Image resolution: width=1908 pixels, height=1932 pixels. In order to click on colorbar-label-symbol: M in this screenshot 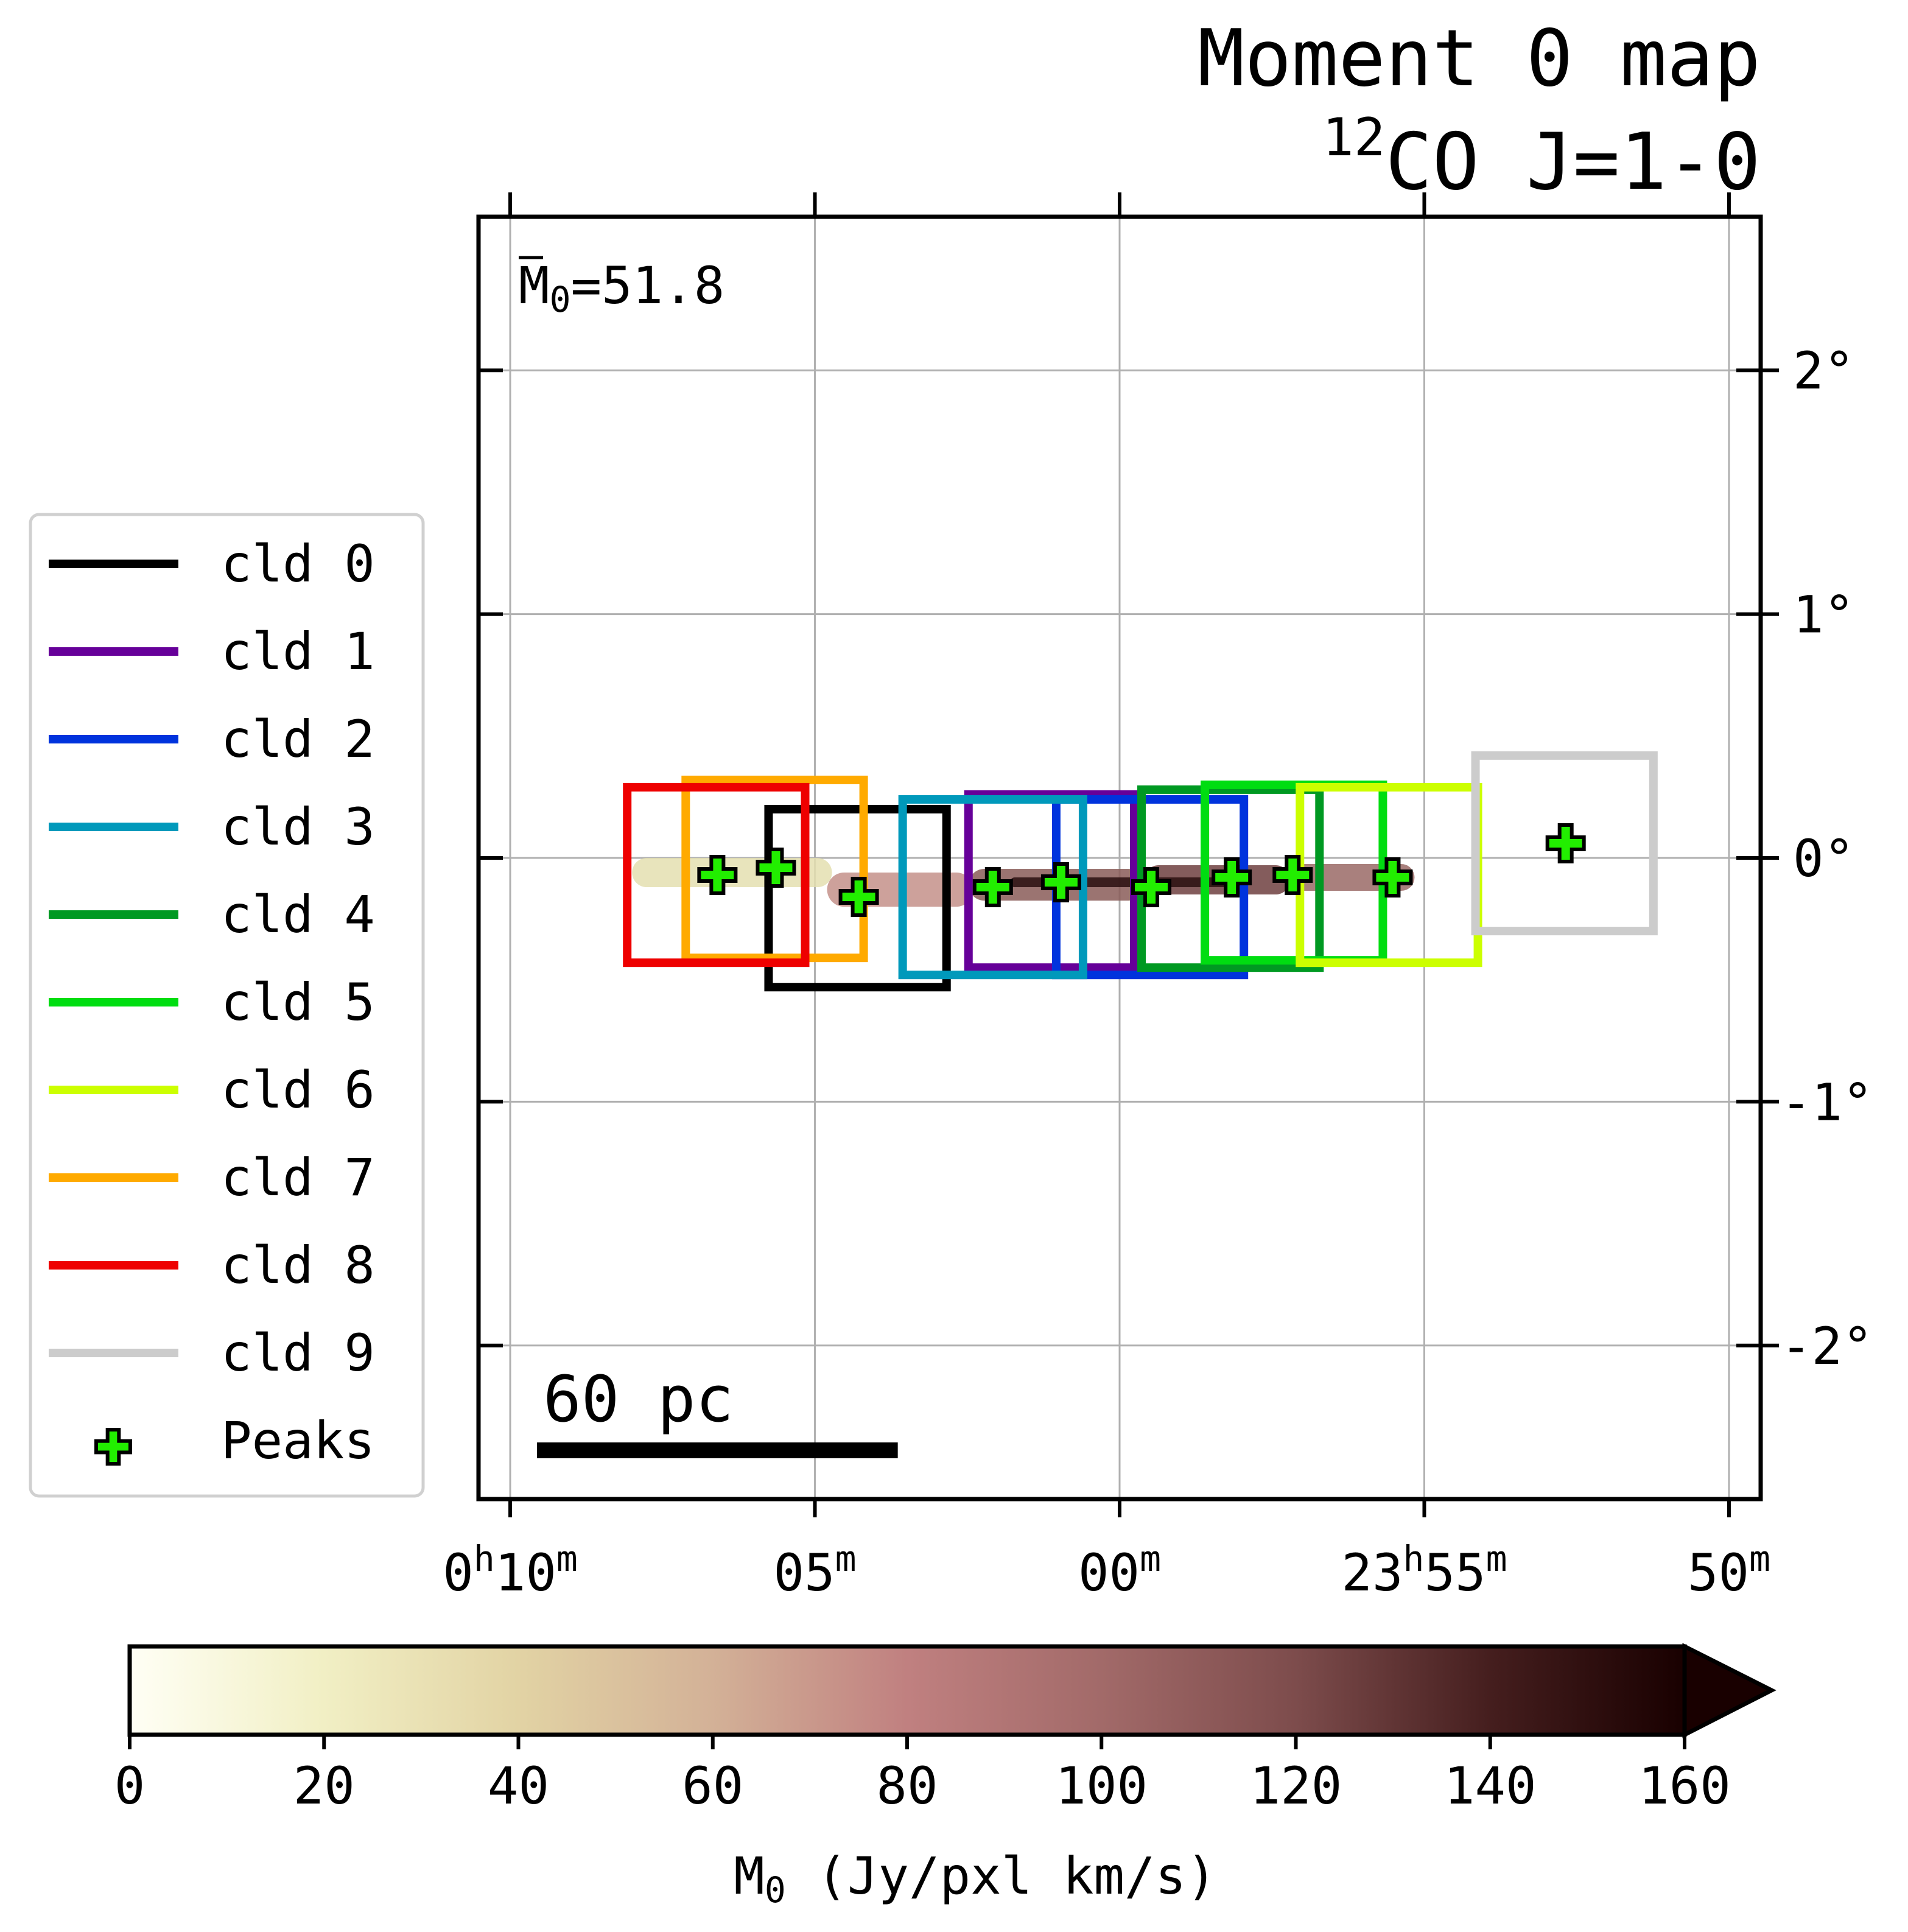, I will do `click(749, 1876)`.